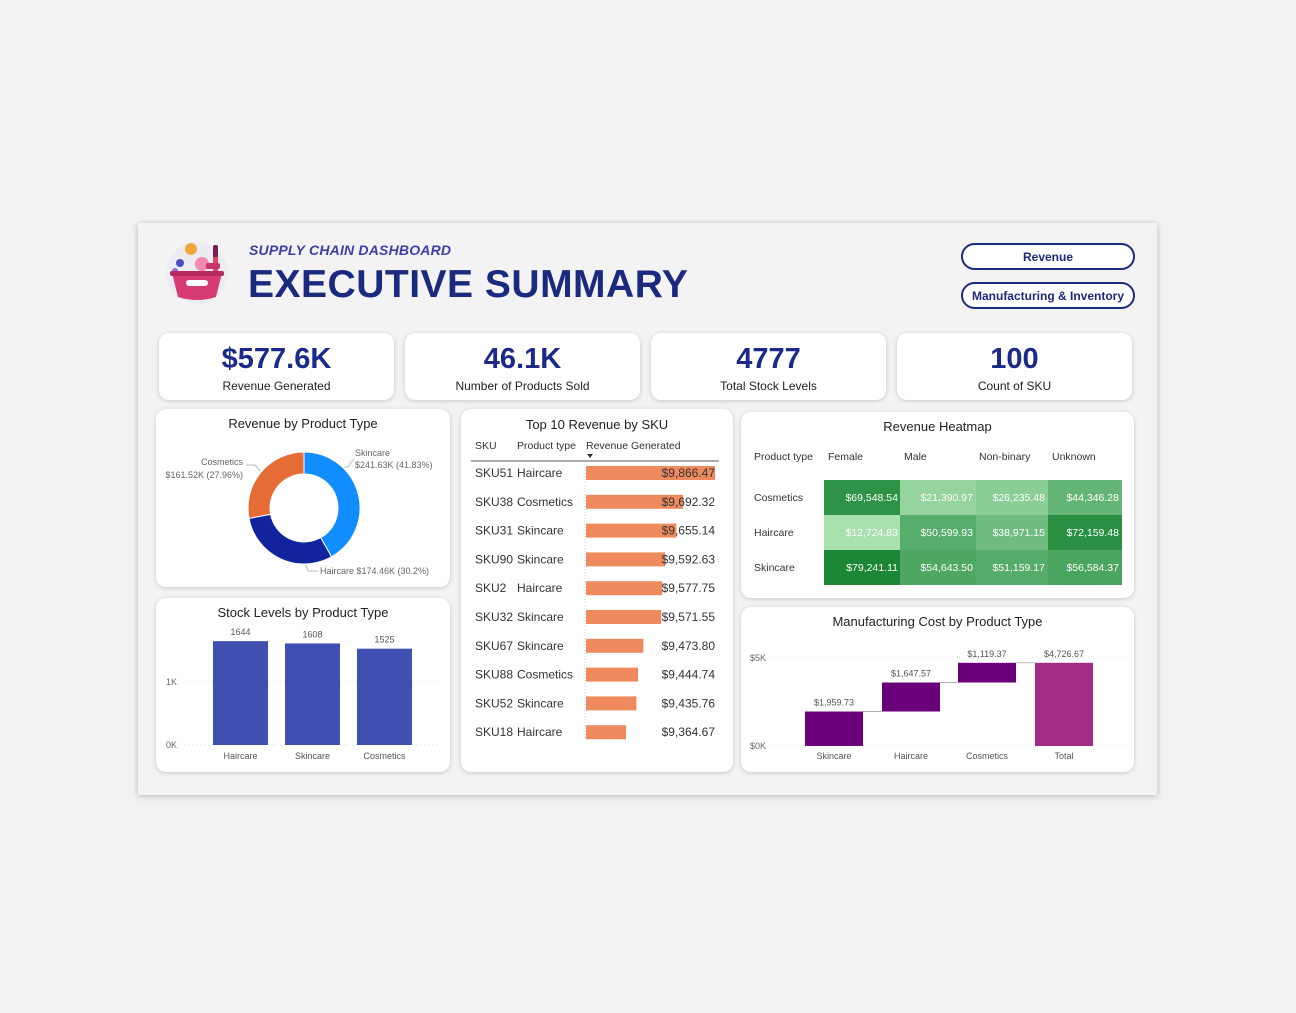 Image resolution: width=1296 pixels, height=1013 pixels. Describe the element at coordinates (494, 646) in the screenshot. I see `cell-sku: SKU67` at that location.